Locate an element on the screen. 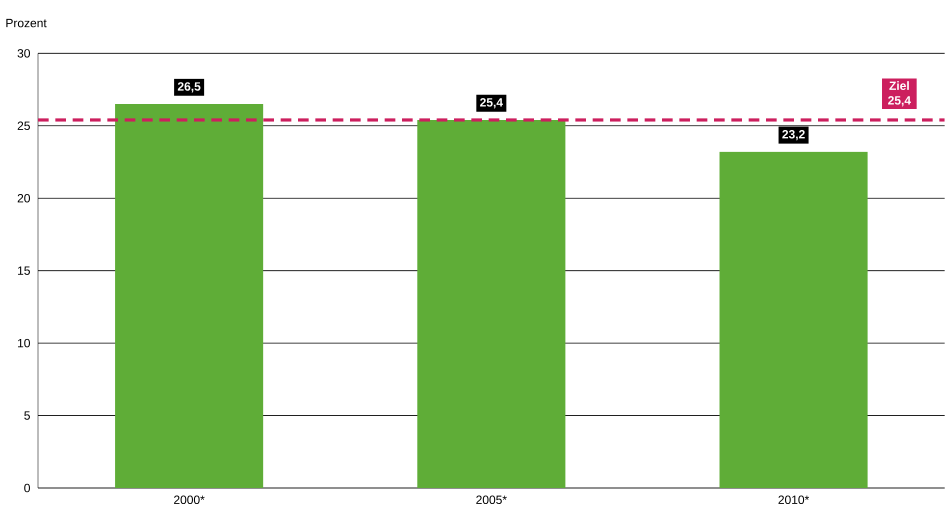 The height and width of the screenshot is (518, 945). y-tick-label: 5 is located at coordinates (27, 415).